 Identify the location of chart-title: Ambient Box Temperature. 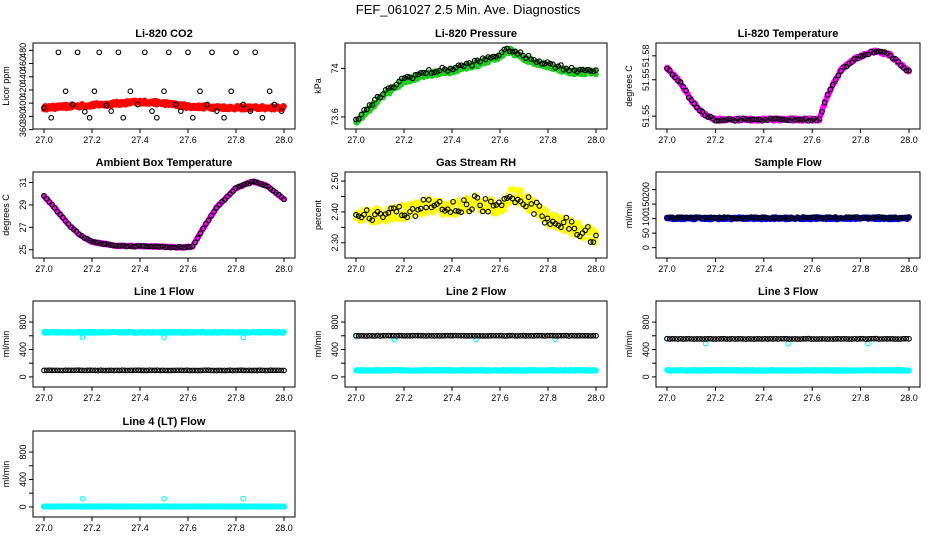
(164, 163).